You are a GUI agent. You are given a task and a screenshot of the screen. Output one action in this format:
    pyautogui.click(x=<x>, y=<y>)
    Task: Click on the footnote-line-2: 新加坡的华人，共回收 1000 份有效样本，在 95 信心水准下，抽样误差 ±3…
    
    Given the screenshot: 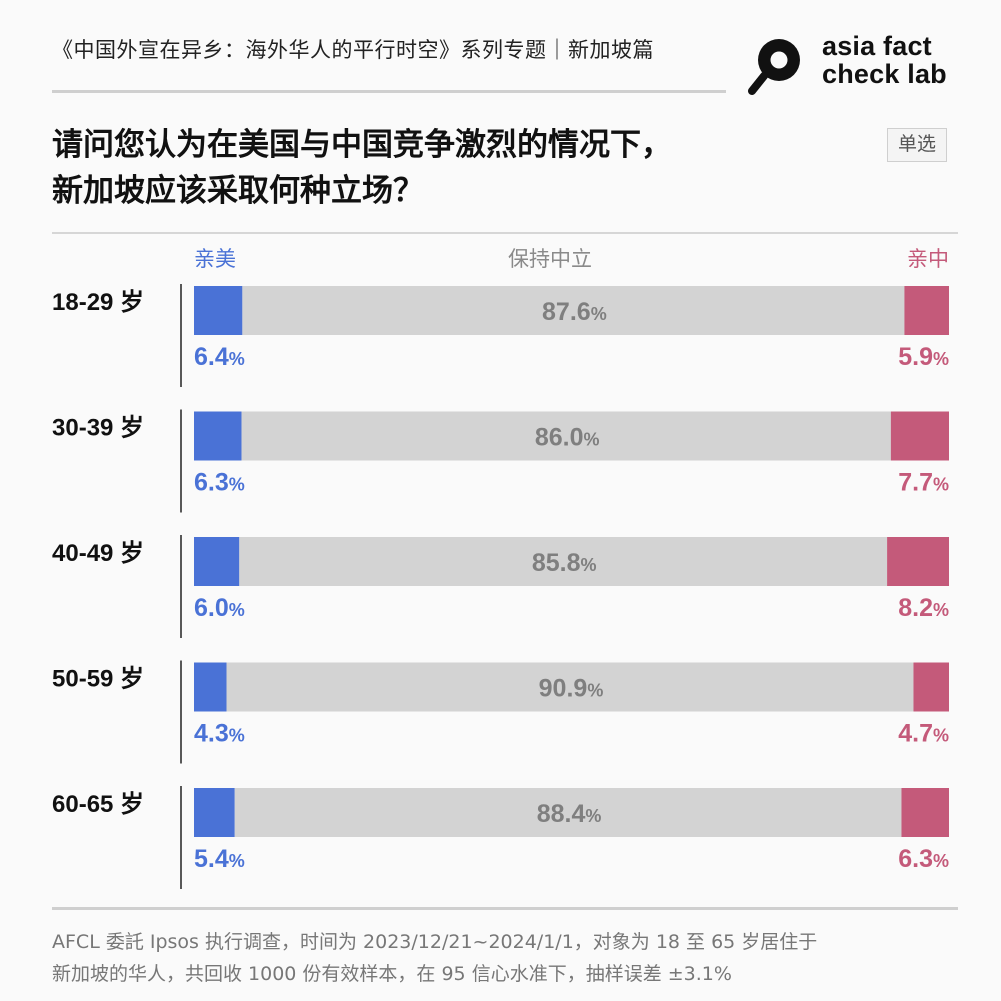 What is the action you would take?
    pyautogui.click(x=392, y=974)
    